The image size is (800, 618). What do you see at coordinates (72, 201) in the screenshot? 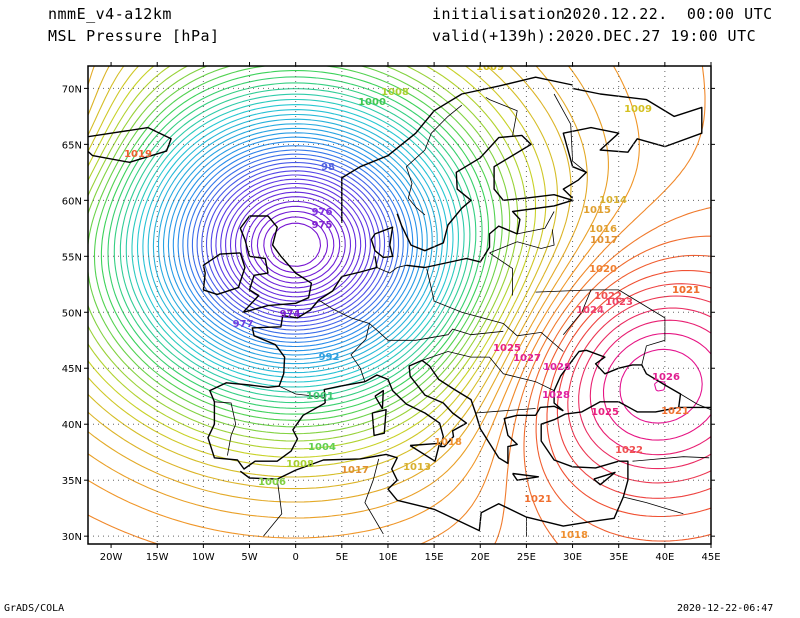
I see `lat-tick-label: 60N` at bounding box center [72, 201].